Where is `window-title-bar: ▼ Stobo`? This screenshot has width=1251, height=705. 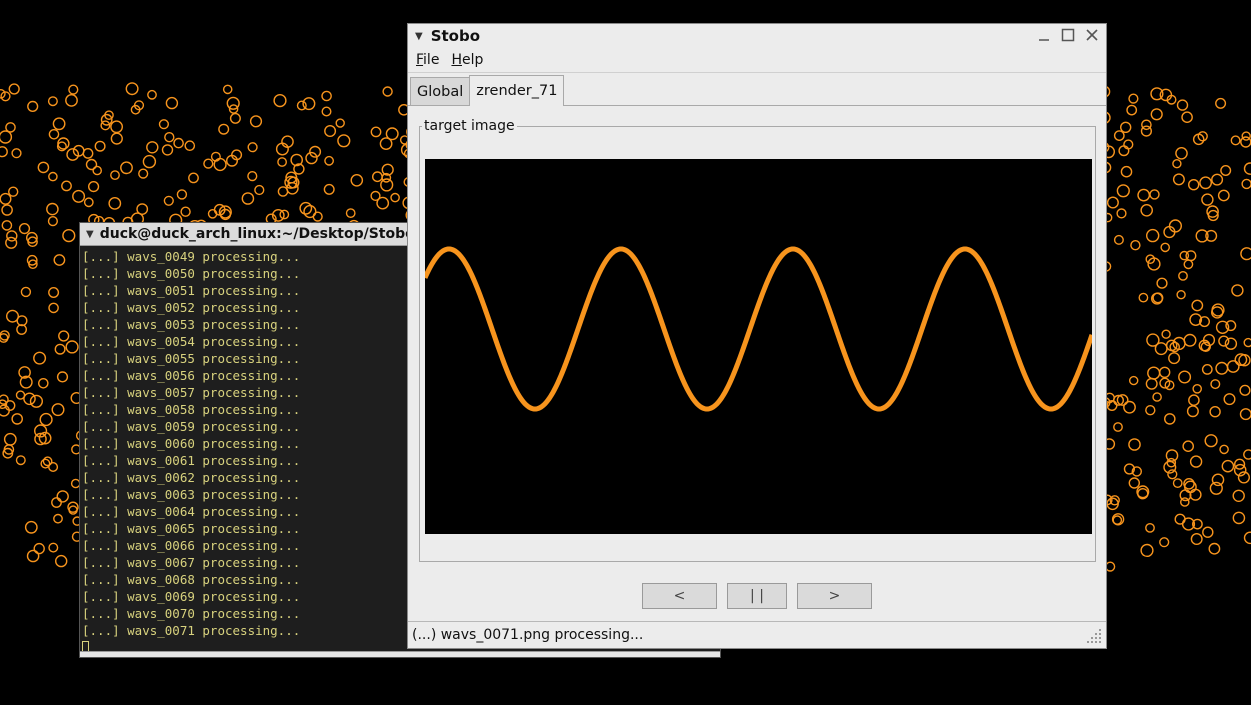 window-title-bar: ▼ Stobo is located at coordinates (757, 36).